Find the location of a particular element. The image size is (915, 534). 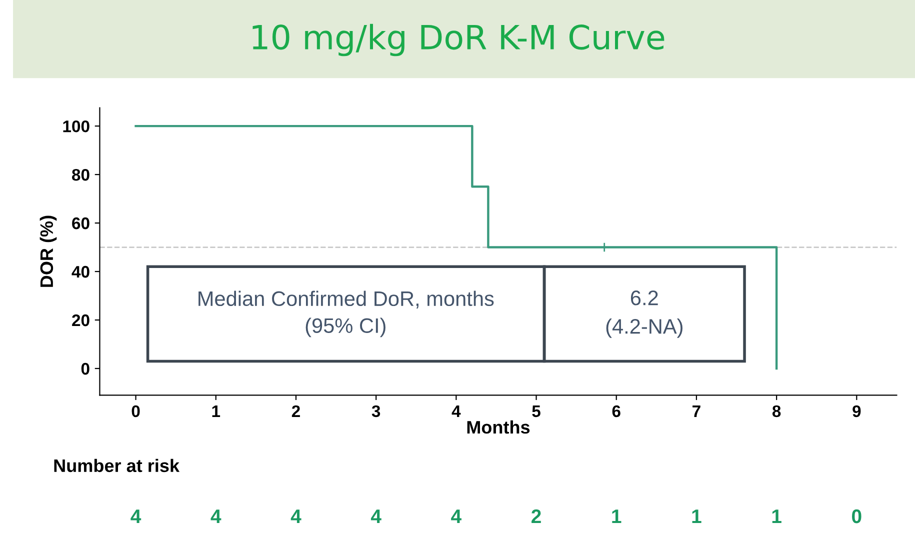

y-tick-label: 0 is located at coordinates (85, 368).